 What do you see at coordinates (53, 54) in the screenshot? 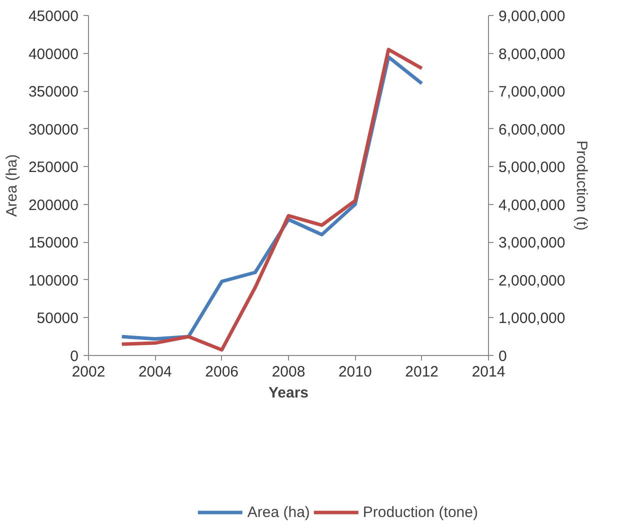
I see `y-tick-label: 400000` at bounding box center [53, 54].